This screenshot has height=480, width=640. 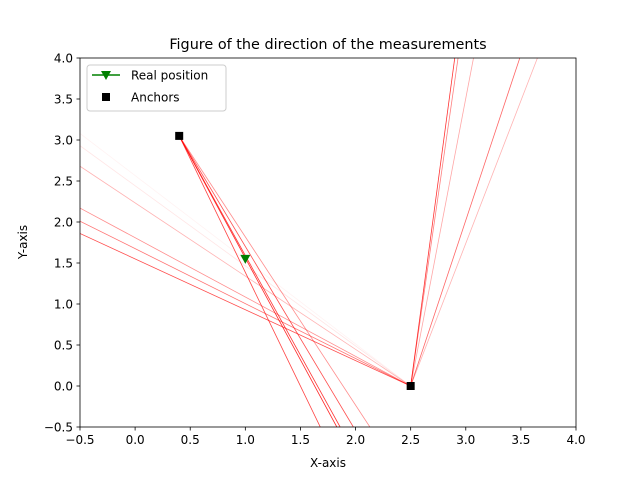 What do you see at coordinates (63, 304) in the screenshot?
I see `y-tick-label: 1.0` at bounding box center [63, 304].